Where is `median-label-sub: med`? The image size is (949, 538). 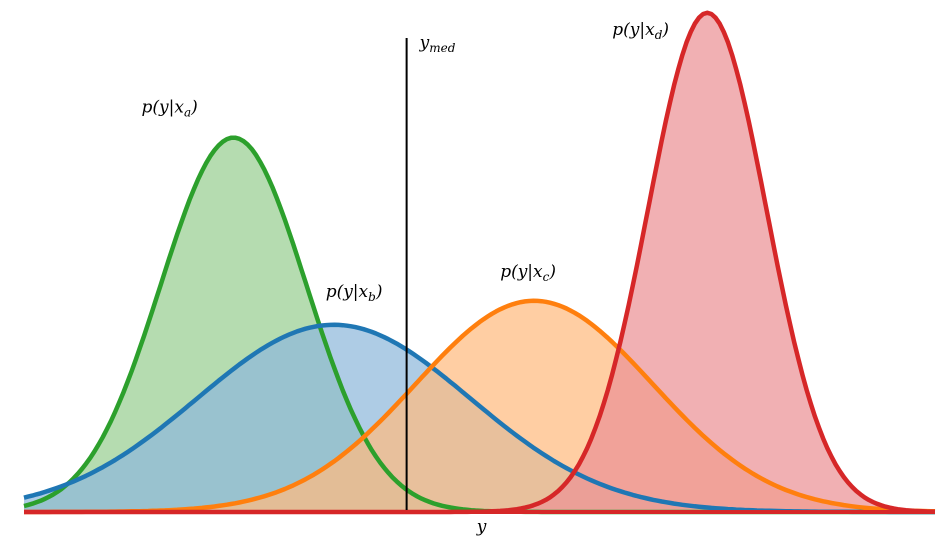 median-label-sub: med is located at coordinates (442, 48).